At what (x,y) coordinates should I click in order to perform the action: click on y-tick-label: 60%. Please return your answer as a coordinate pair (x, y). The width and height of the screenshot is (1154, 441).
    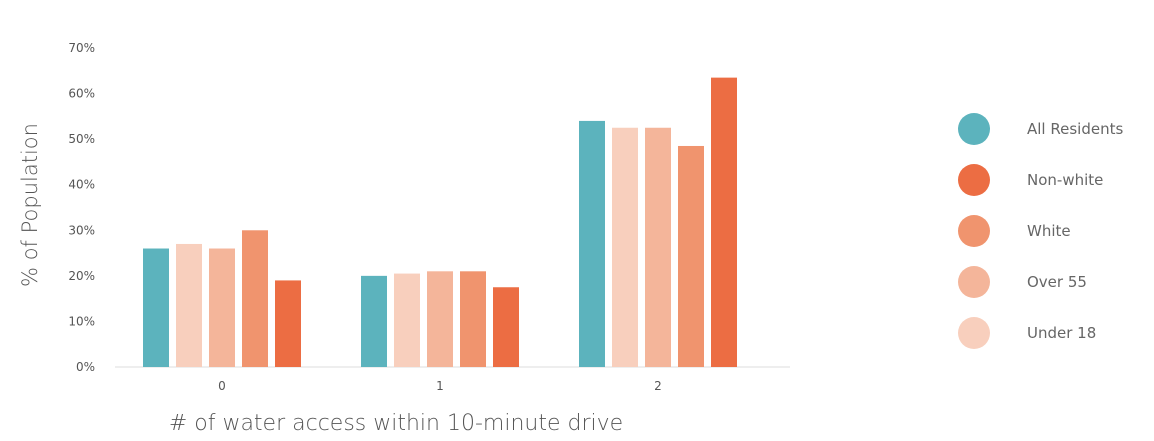
    Looking at the image, I should click on (81, 94).